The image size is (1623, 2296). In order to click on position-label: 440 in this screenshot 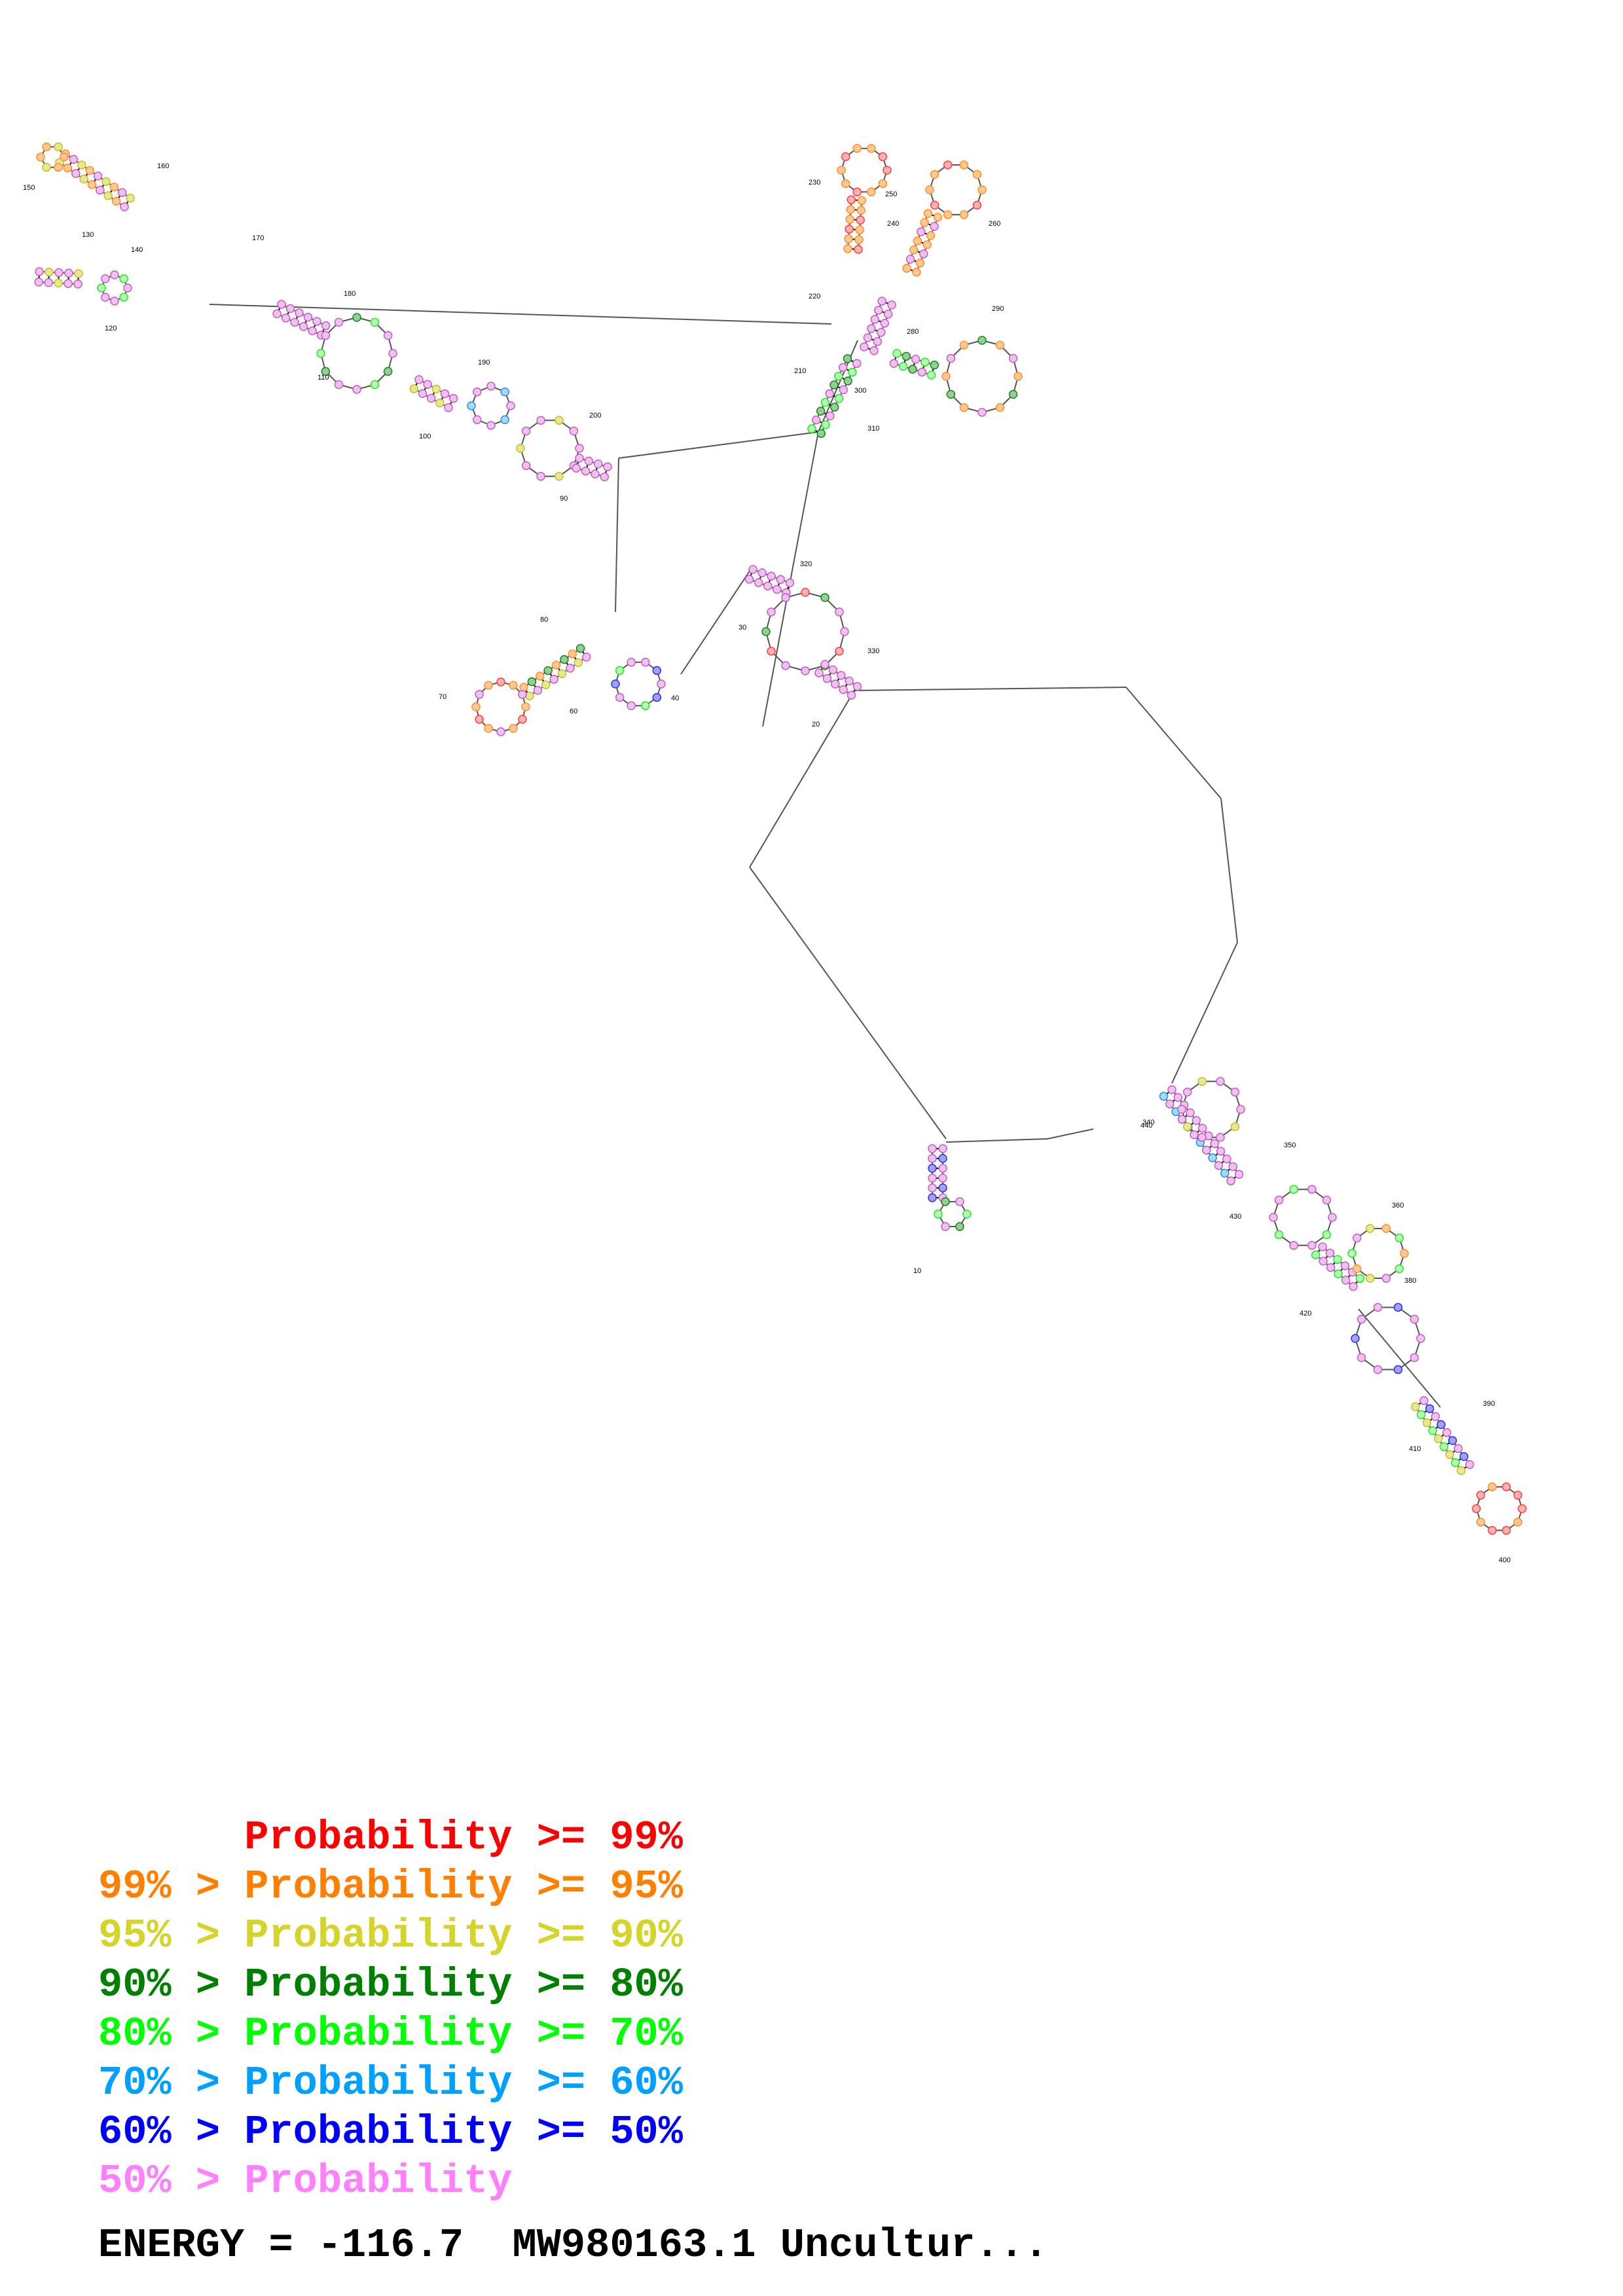, I will do `click(1146, 1126)`.